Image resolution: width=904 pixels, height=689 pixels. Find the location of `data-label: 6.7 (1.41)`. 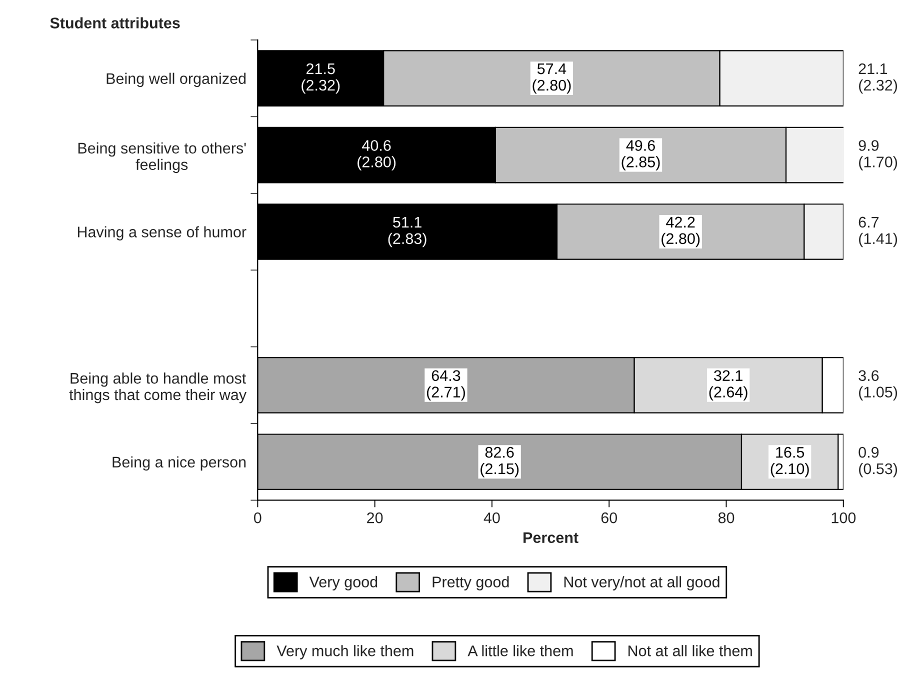

data-label: 6.7 (1.41) is located at coordinates (878, 232).